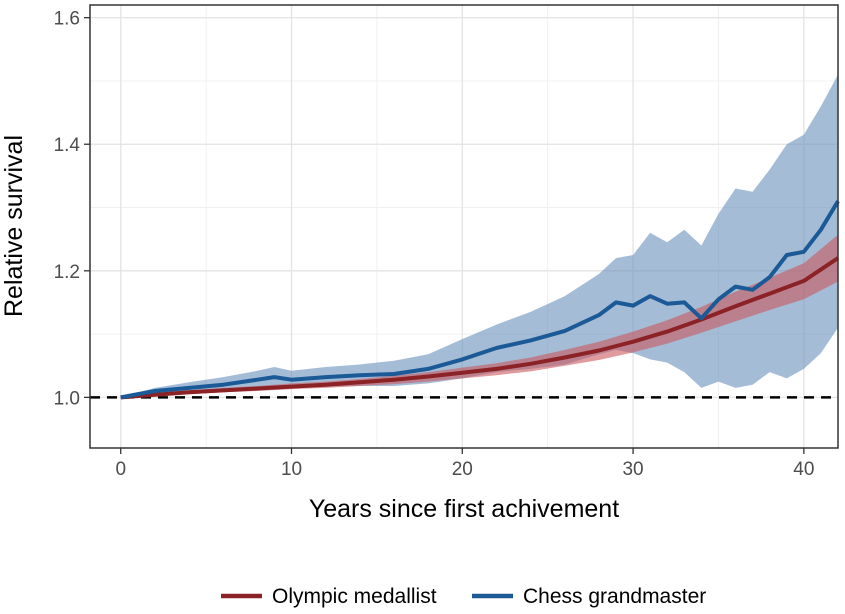 This screenshot has width=845, height=614. What do you see at coordinates (464, 509) in the screenshot?
I see `x-axis-title: Years since first achivement` at bounding box center [464, 509].